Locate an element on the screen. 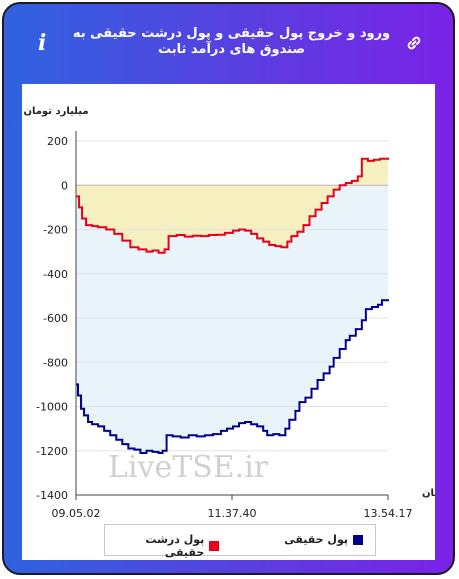 This screenshot has width=459, height=579. x-axis-label: زمان is located at coordinates (428, 493).